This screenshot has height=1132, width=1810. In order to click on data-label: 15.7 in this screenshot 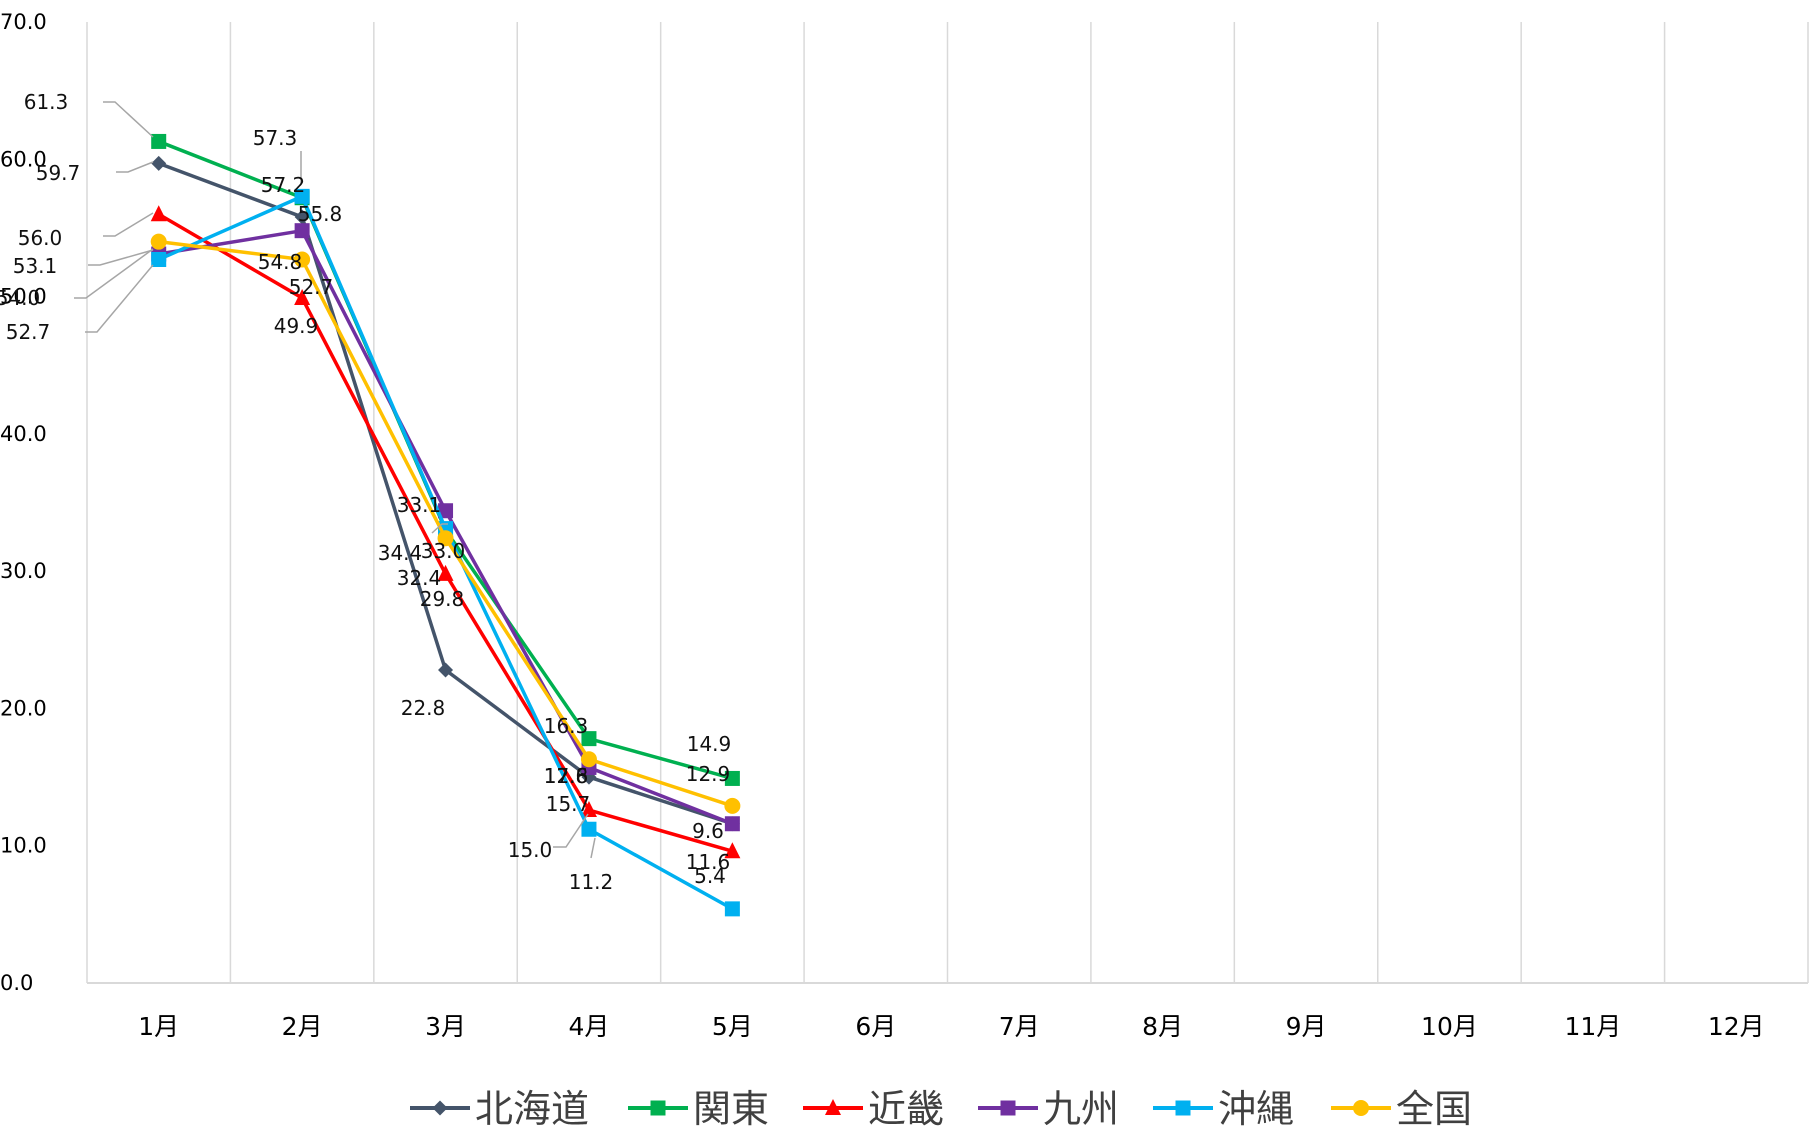, I will do `click(568, 804)`.